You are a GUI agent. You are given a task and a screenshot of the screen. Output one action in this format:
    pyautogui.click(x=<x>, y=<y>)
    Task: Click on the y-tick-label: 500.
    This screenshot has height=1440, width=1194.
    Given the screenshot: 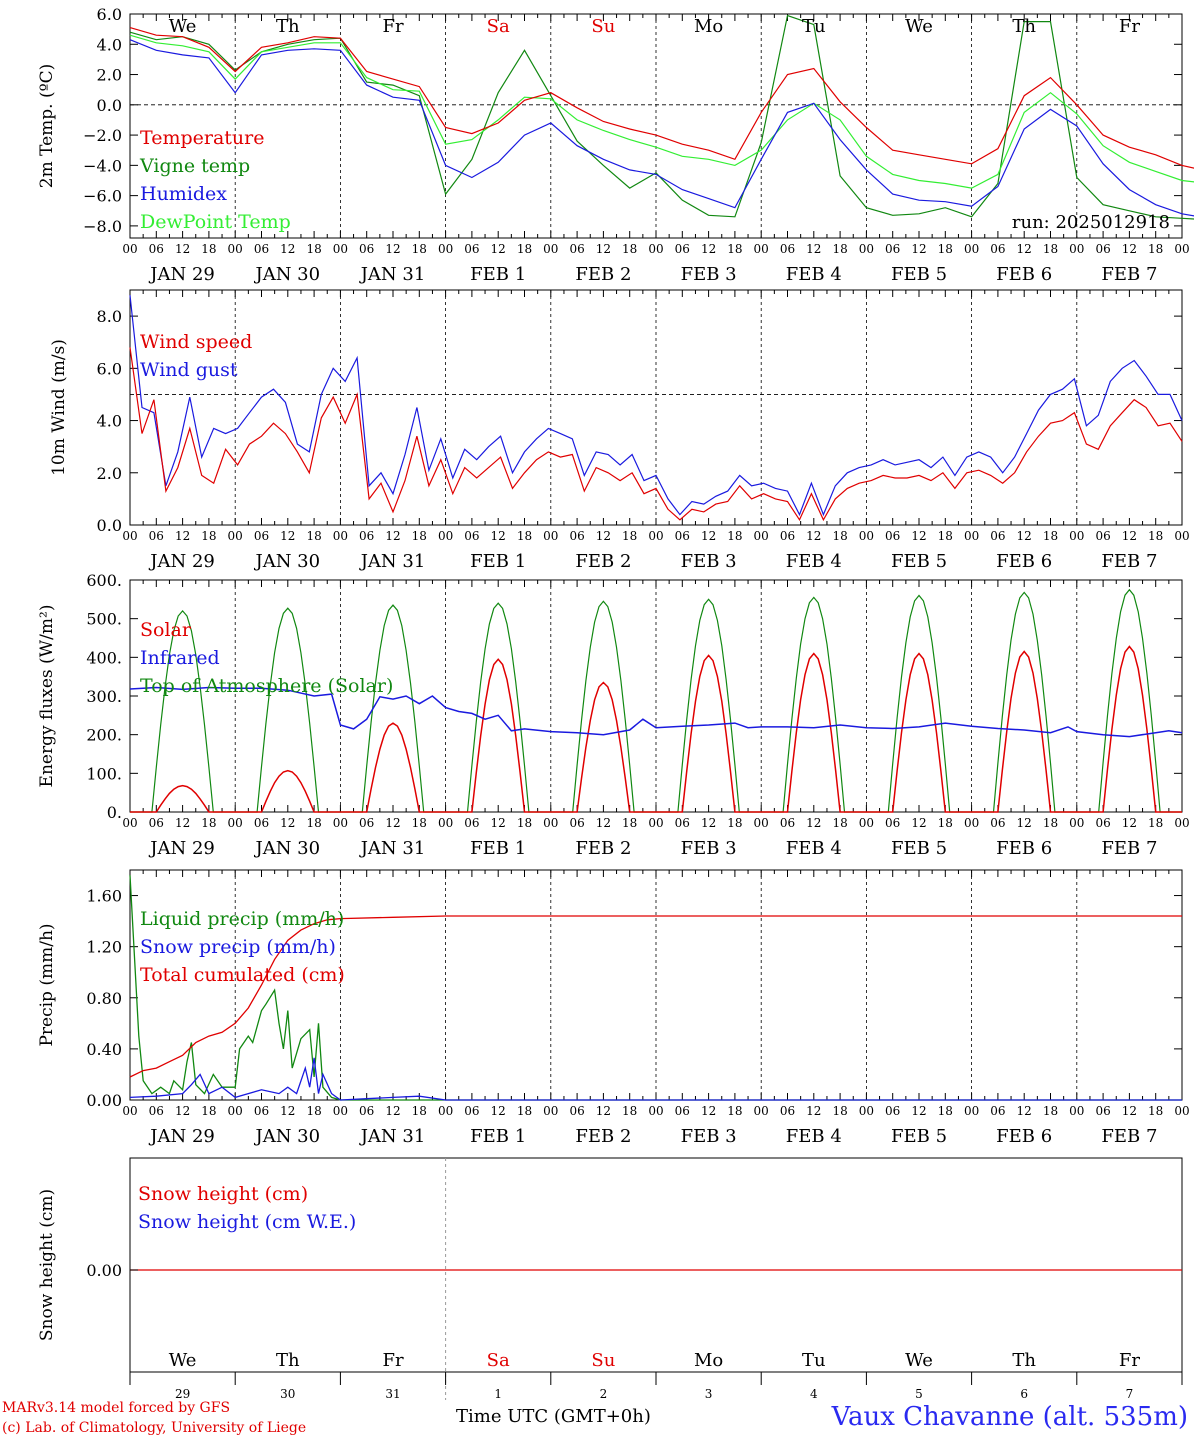 What is the action you would take?
    pyautogui.click(x=104, y=619)
    